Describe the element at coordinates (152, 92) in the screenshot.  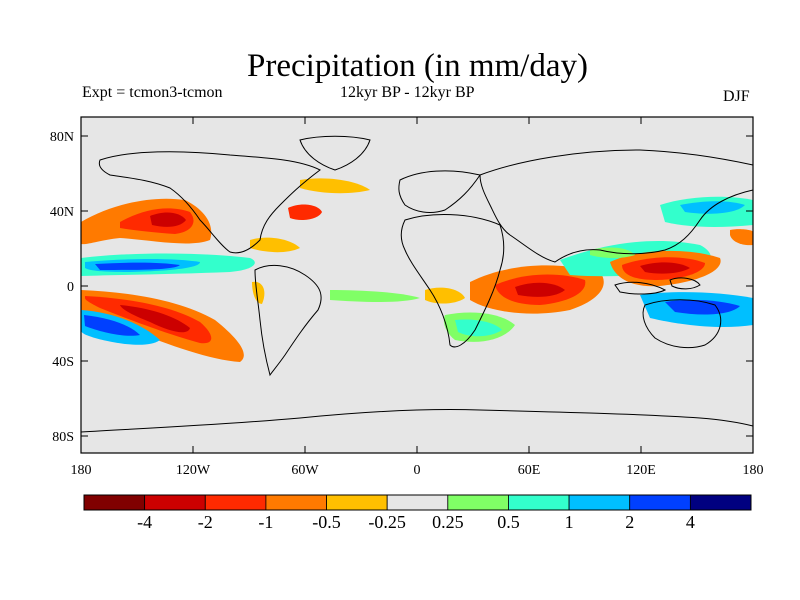
I see `experiment-label: Expt = tcmon3-tcmon` at that location.